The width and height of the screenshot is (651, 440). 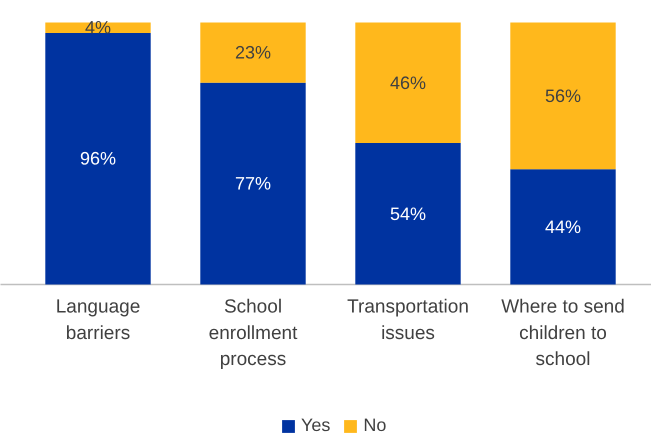 I want to click on data-label: 96%, so click(x=98, y=158).